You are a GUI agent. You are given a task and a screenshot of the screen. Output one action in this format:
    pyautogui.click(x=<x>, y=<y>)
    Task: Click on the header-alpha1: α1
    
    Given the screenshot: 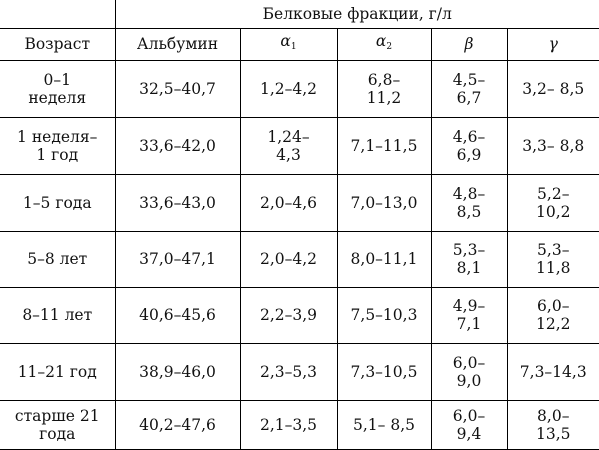 What is the action you would take?
    pyautogui.click(x=288, y=44)
    